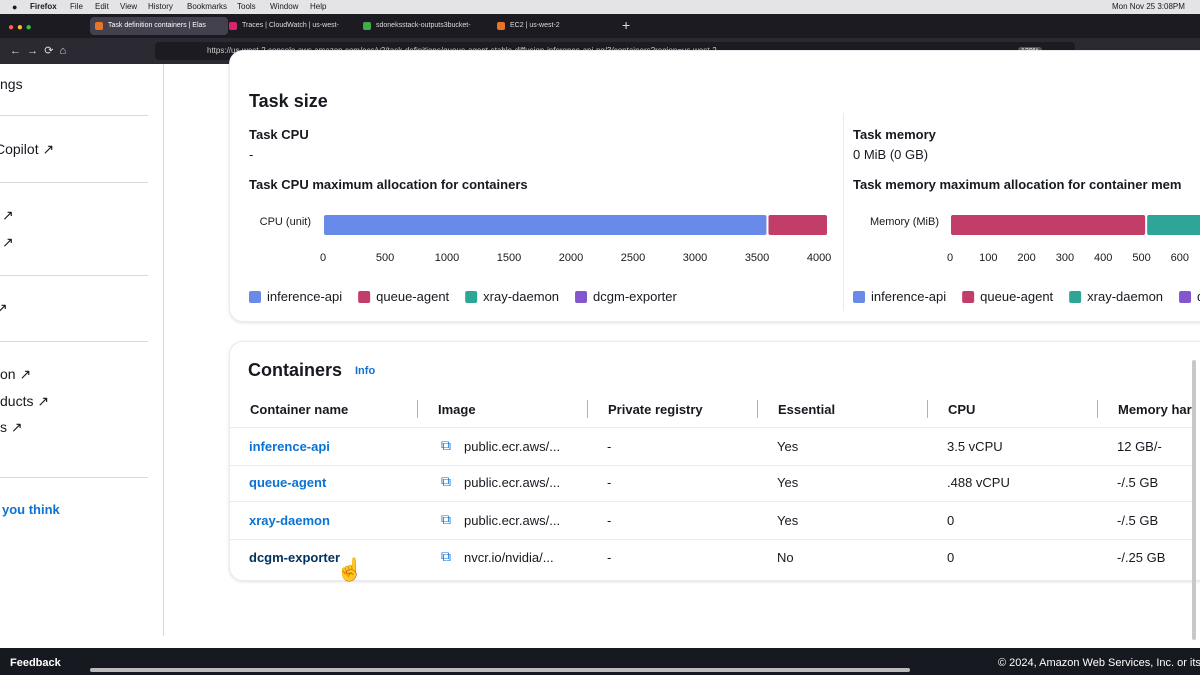 The width and height of the screenshot is (1200, 675). What do you see at coordinates (76, 6) in the screenshot?
I see `menu-item: File` at bounding box center [76, 6].